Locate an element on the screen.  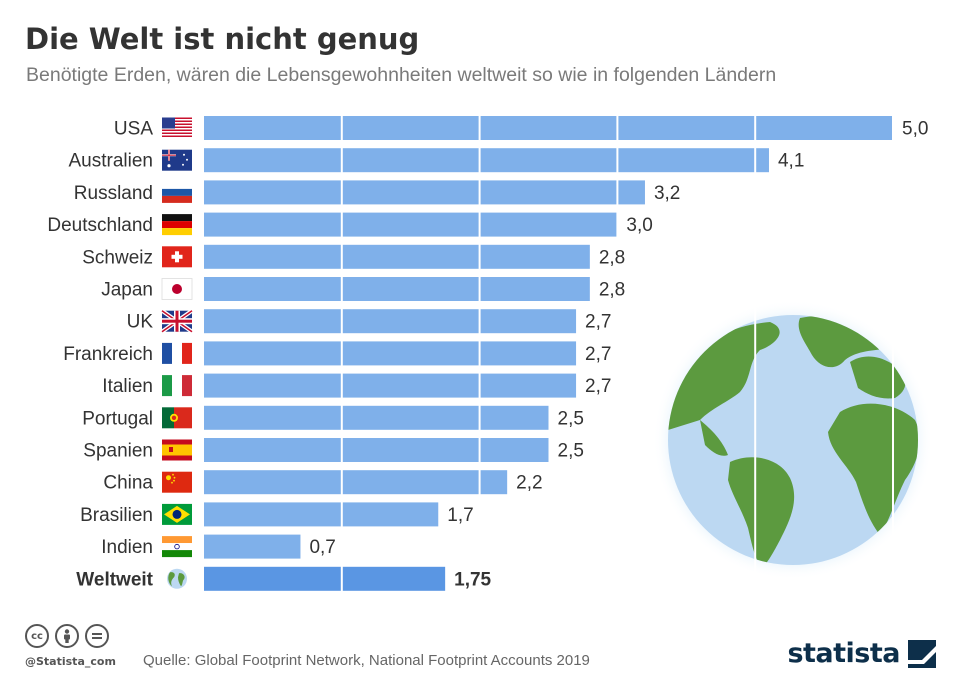
category-label: Indien is located at coordinates (127, 547).